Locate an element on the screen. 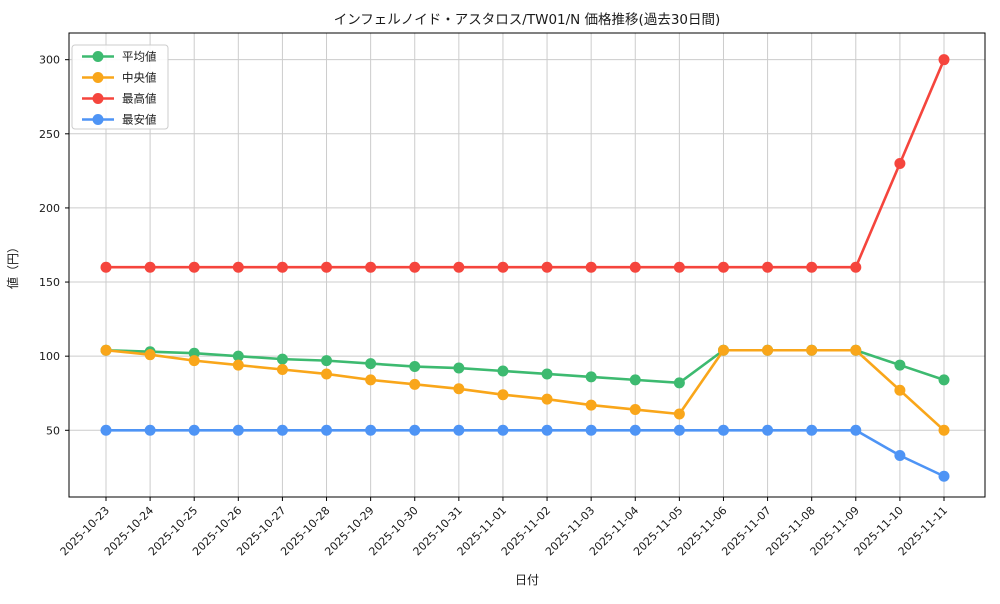  chart-title: インフェルノイド・アスタロス/TW01/N 価格推移(過去30日間) is located at coordinates (527, 20).